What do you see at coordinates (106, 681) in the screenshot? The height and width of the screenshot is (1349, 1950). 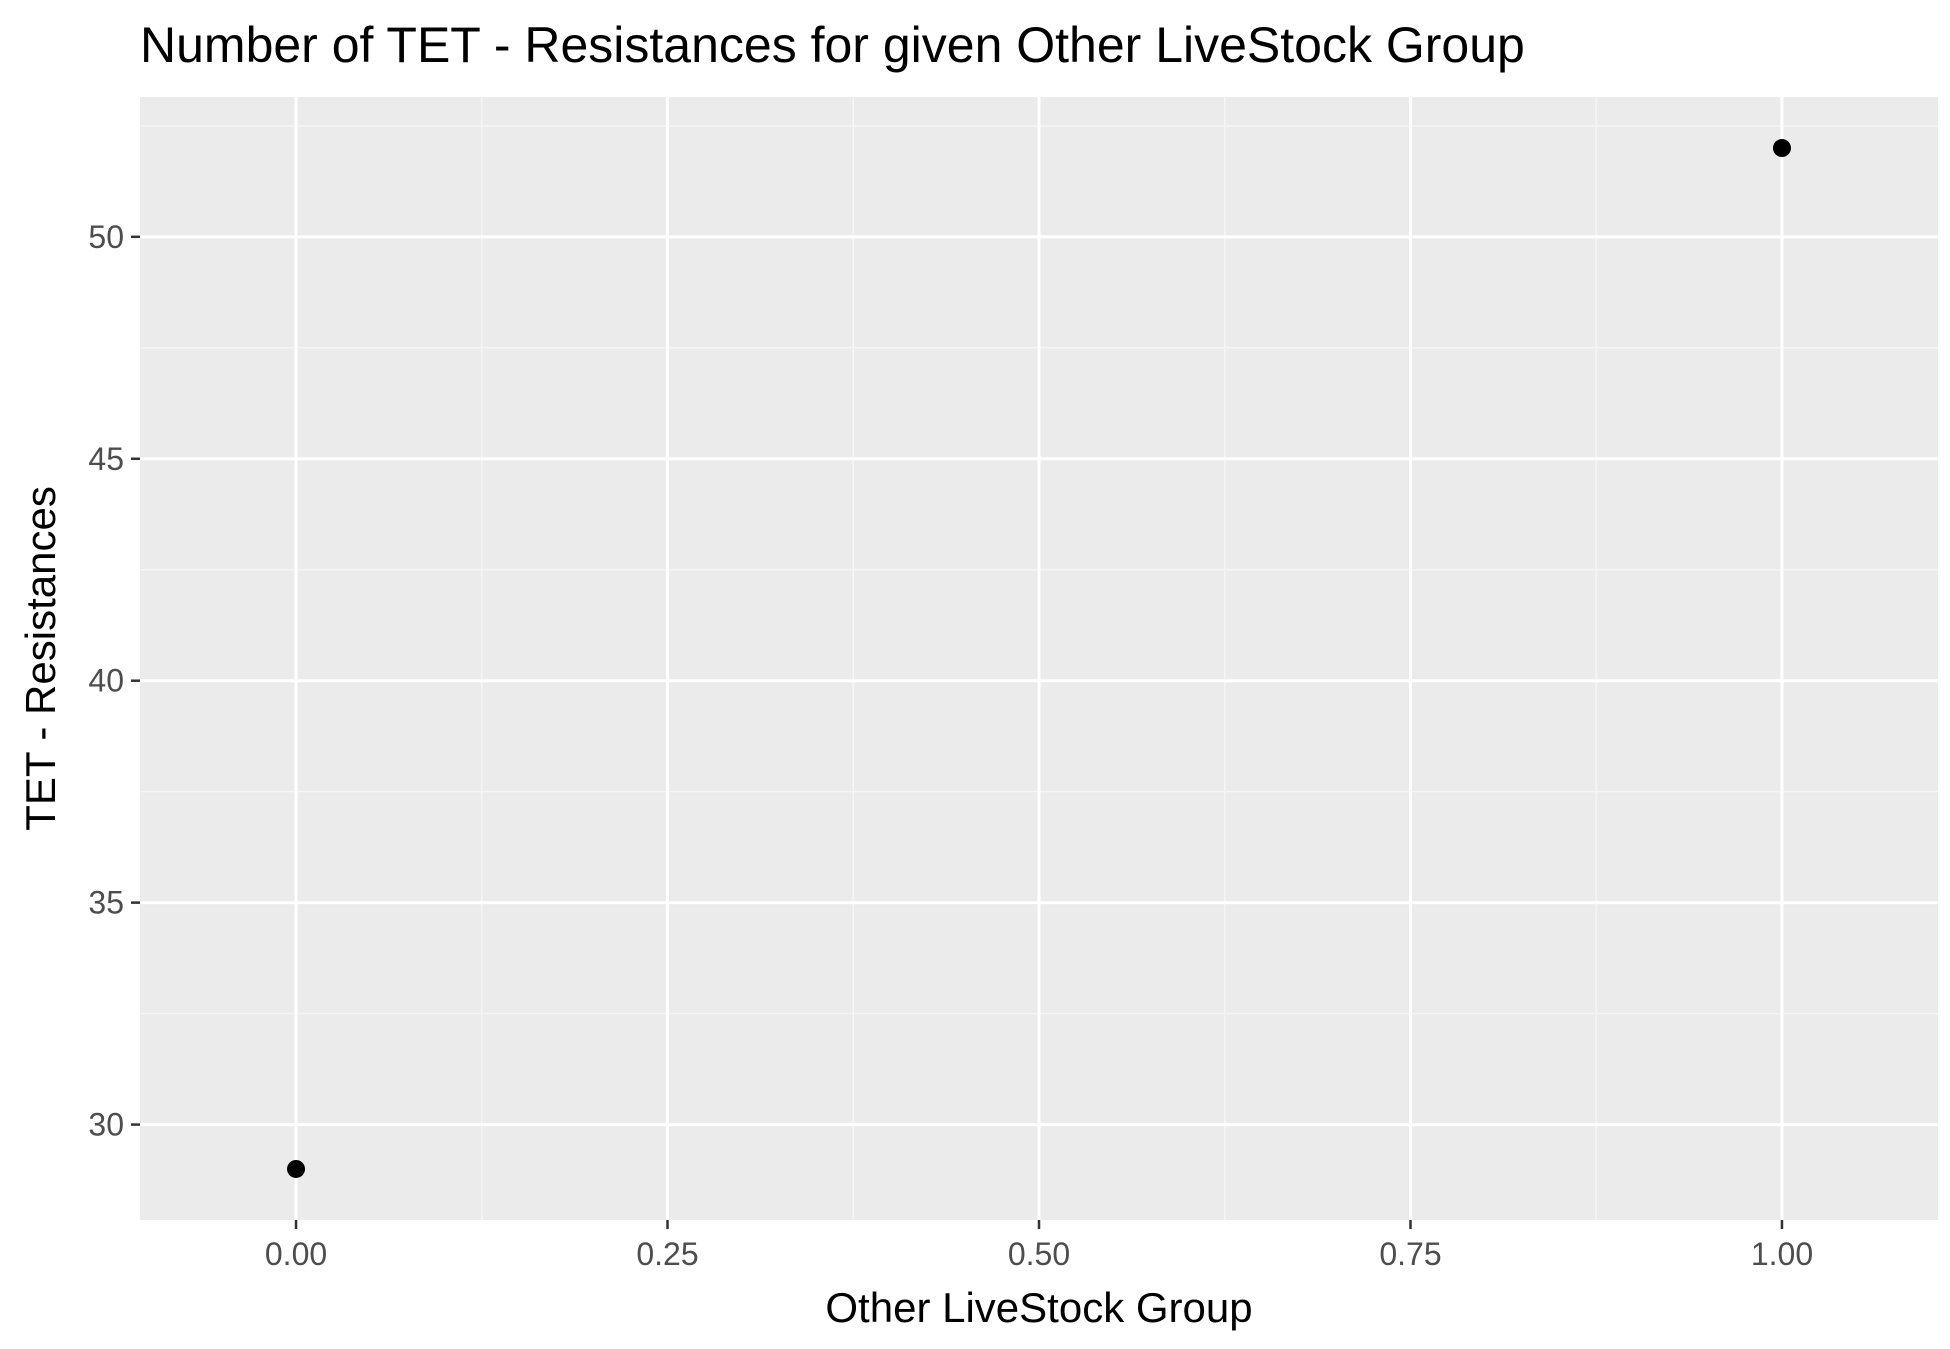 I see `y-tick-label: 40` at bounding box center [106, 681].